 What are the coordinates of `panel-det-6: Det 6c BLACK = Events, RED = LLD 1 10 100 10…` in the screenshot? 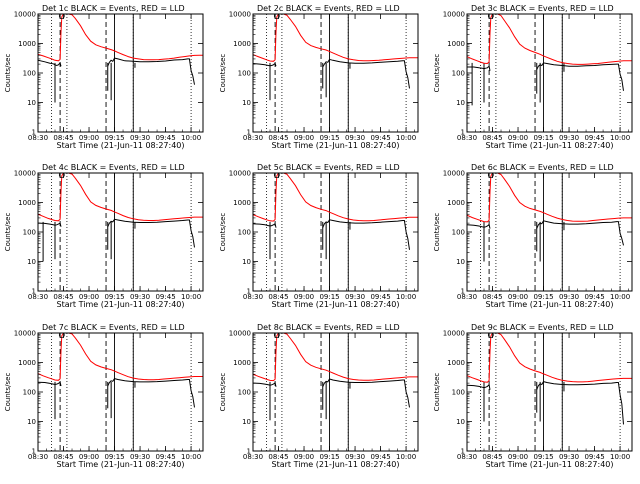 It's located at (533, 236).